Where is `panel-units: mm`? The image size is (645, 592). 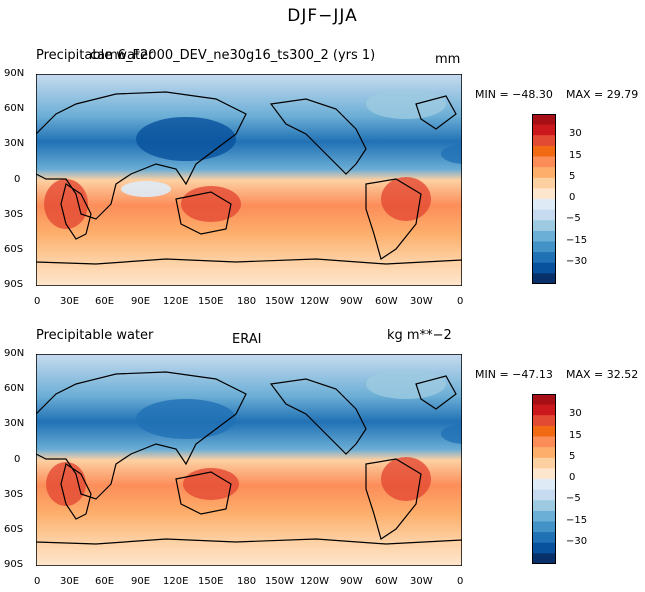
panel-units: mm is located at coordinates (448, 59).